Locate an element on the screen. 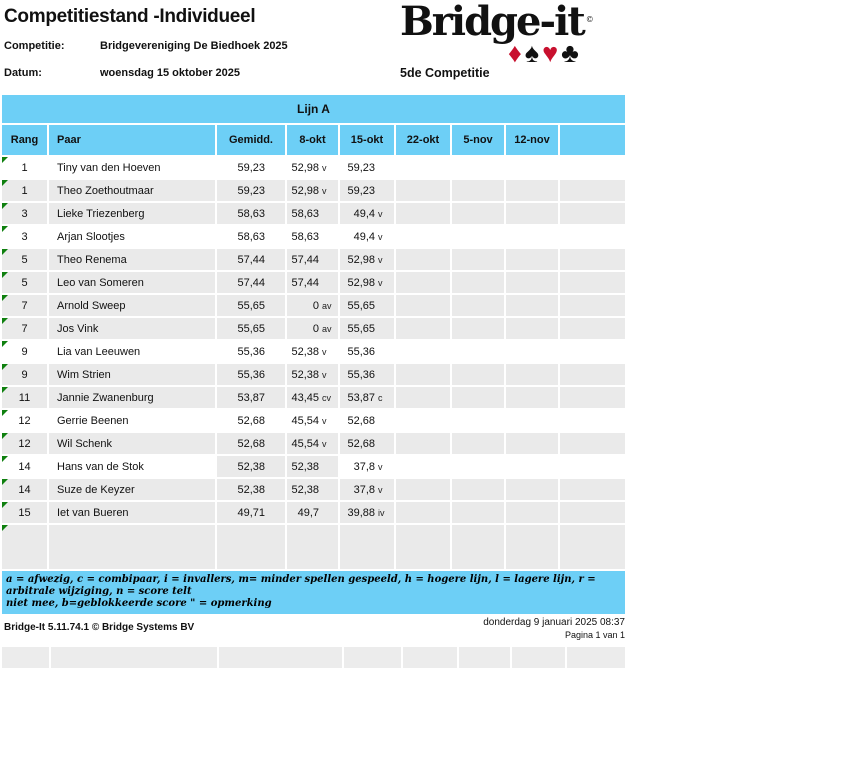  competition-value: Bridgevereniging De Biedhoek 2025 is located at coordinates (194, 46).